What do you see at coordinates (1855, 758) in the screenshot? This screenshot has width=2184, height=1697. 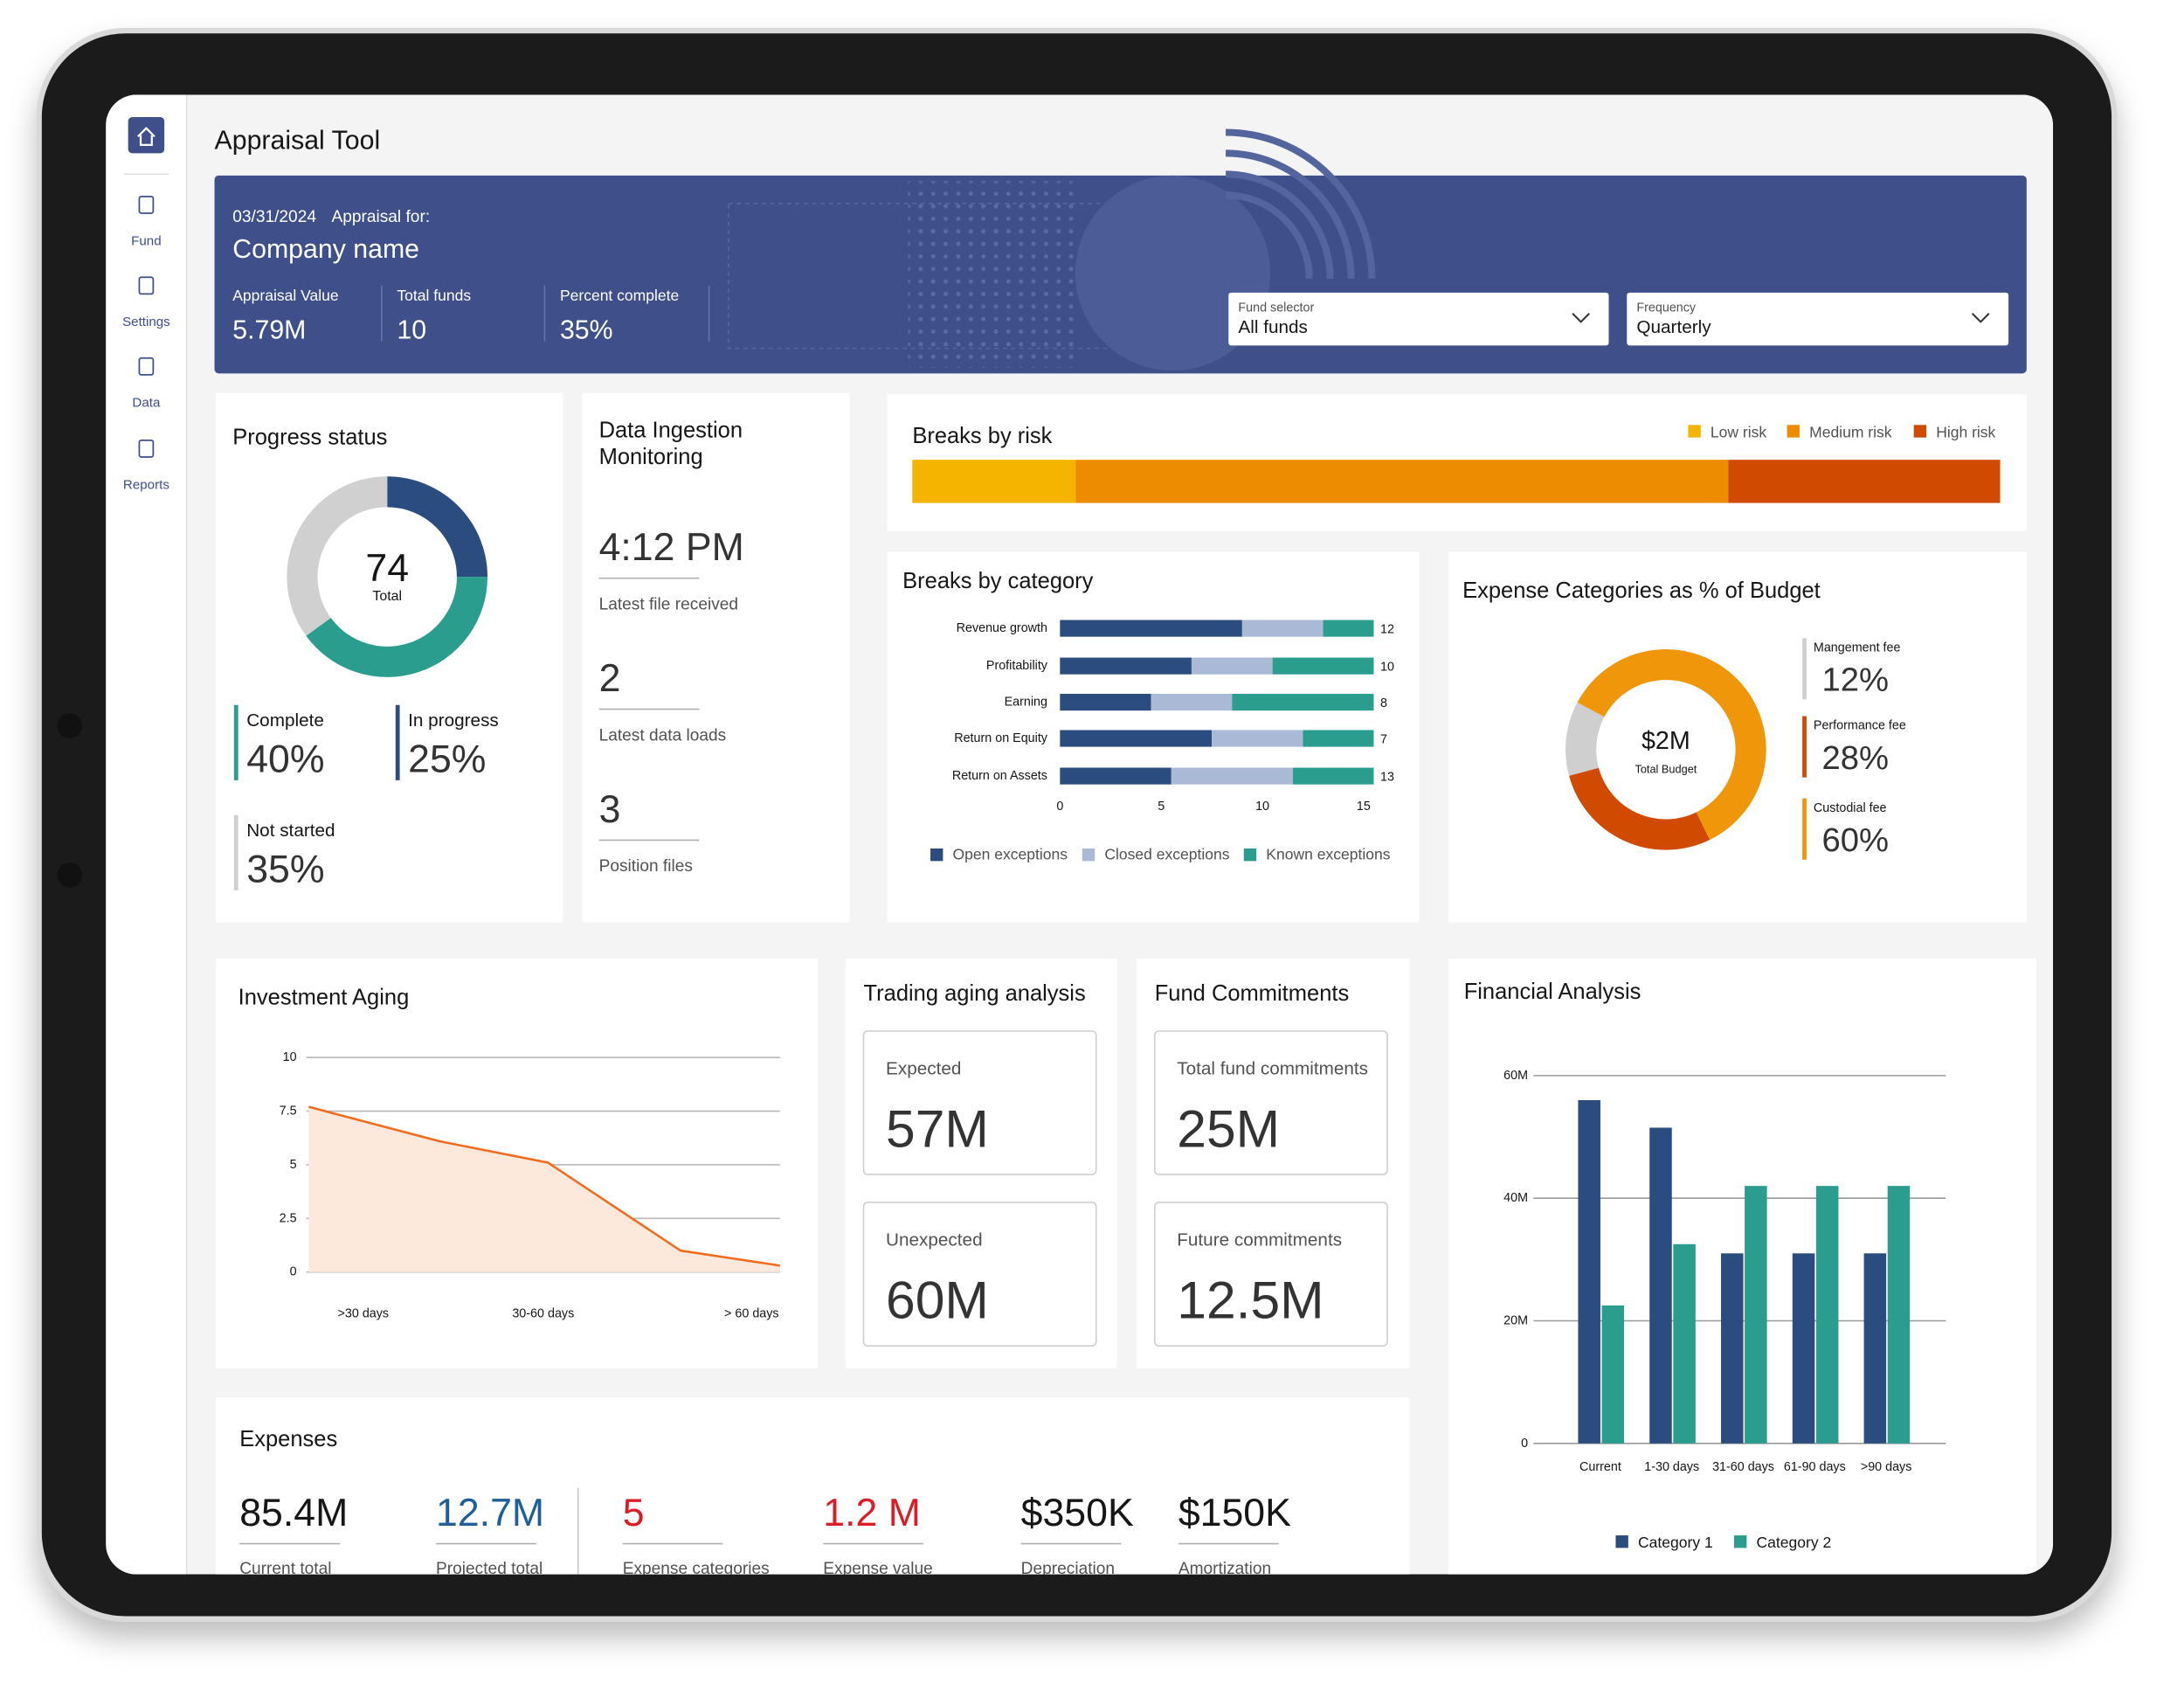 I see `legend-value: 28%` at bounding box center [1855, 758].